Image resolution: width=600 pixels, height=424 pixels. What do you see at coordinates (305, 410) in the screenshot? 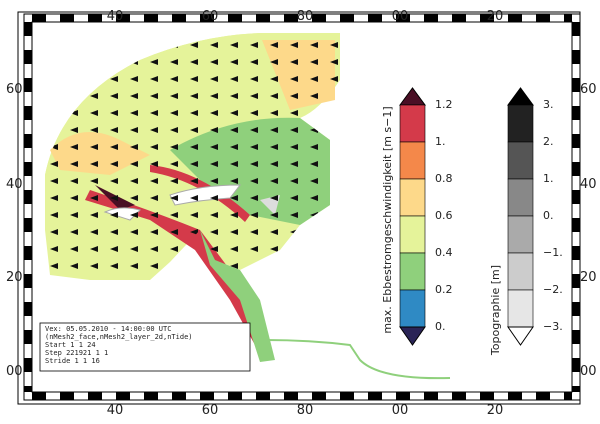
I see `x-label: 80` at bounding box center [305, 410].